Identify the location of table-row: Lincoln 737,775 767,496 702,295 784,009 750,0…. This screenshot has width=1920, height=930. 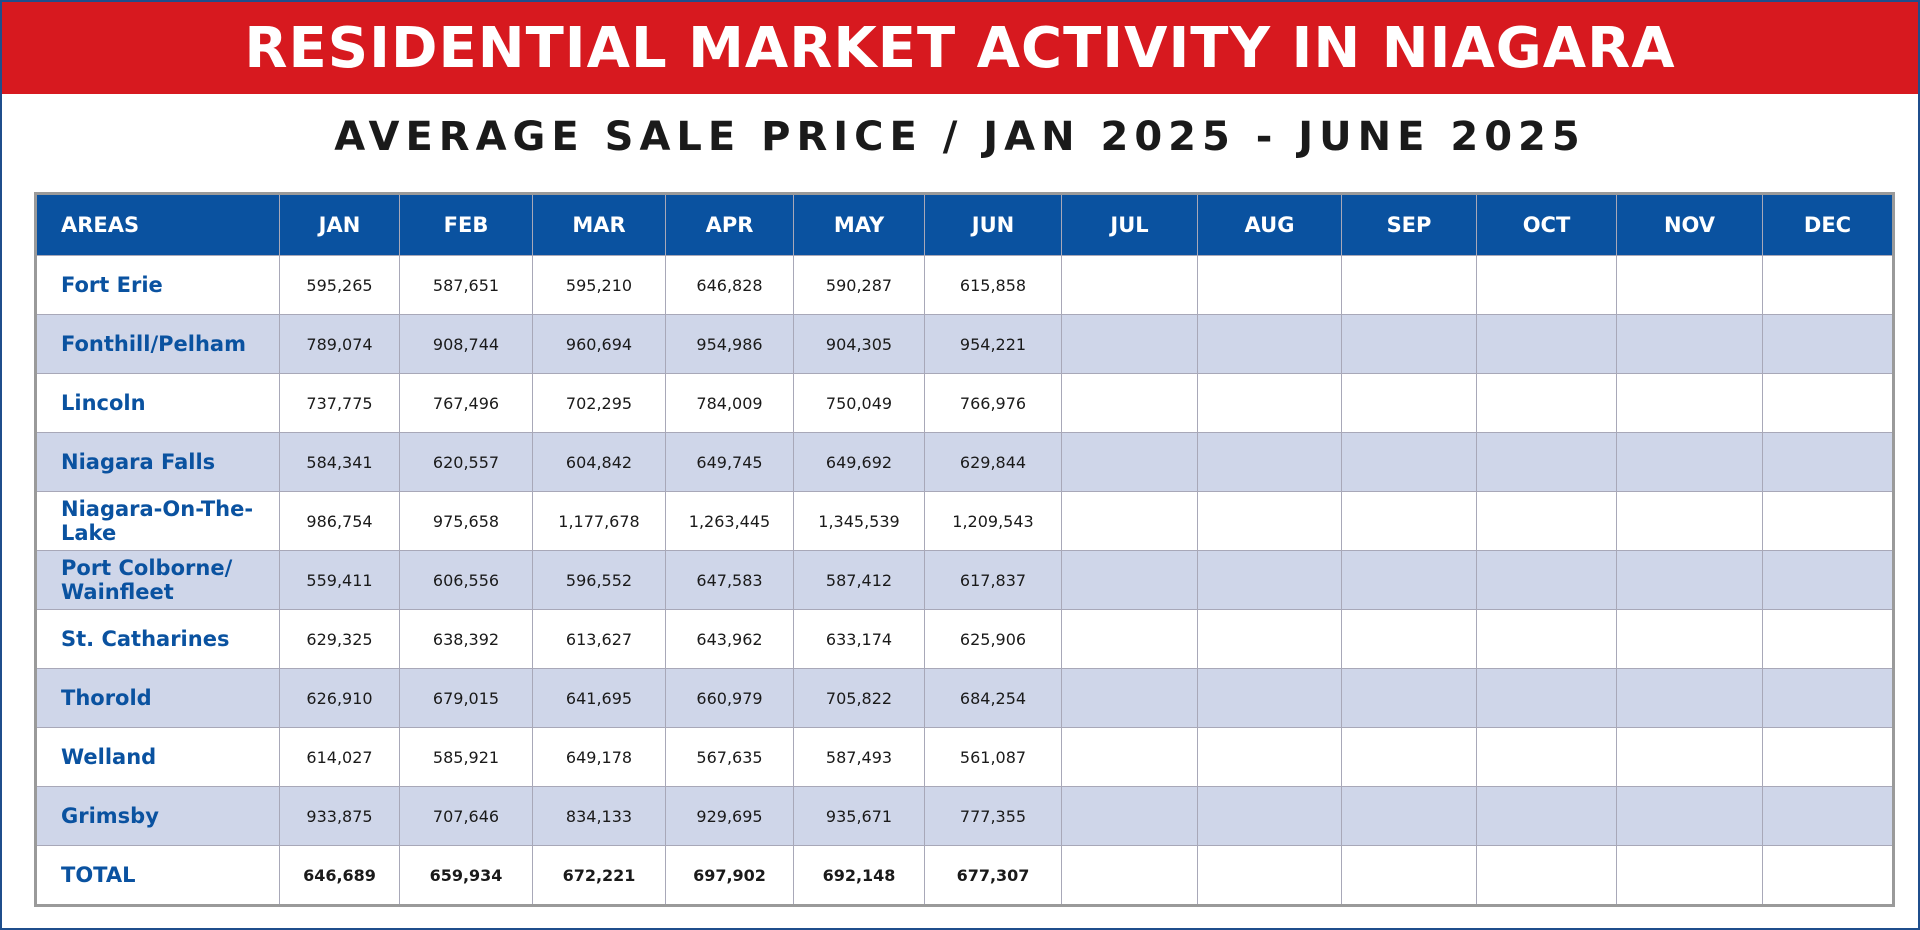
(964, 403).